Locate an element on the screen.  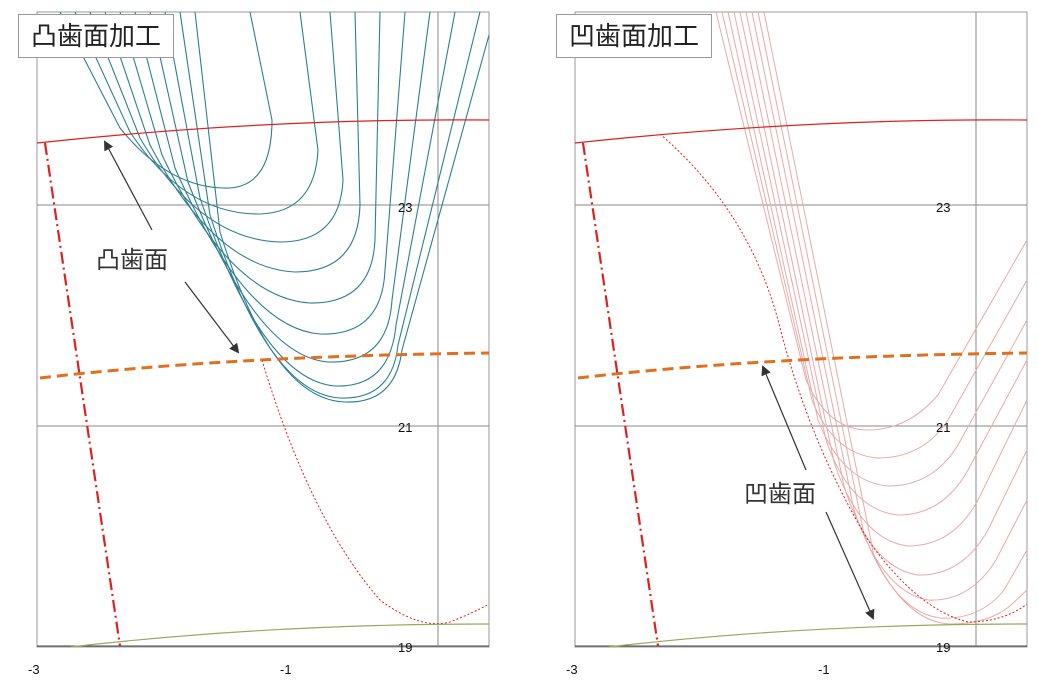
arrow-to-pitch is located at coordinates (784, 418).